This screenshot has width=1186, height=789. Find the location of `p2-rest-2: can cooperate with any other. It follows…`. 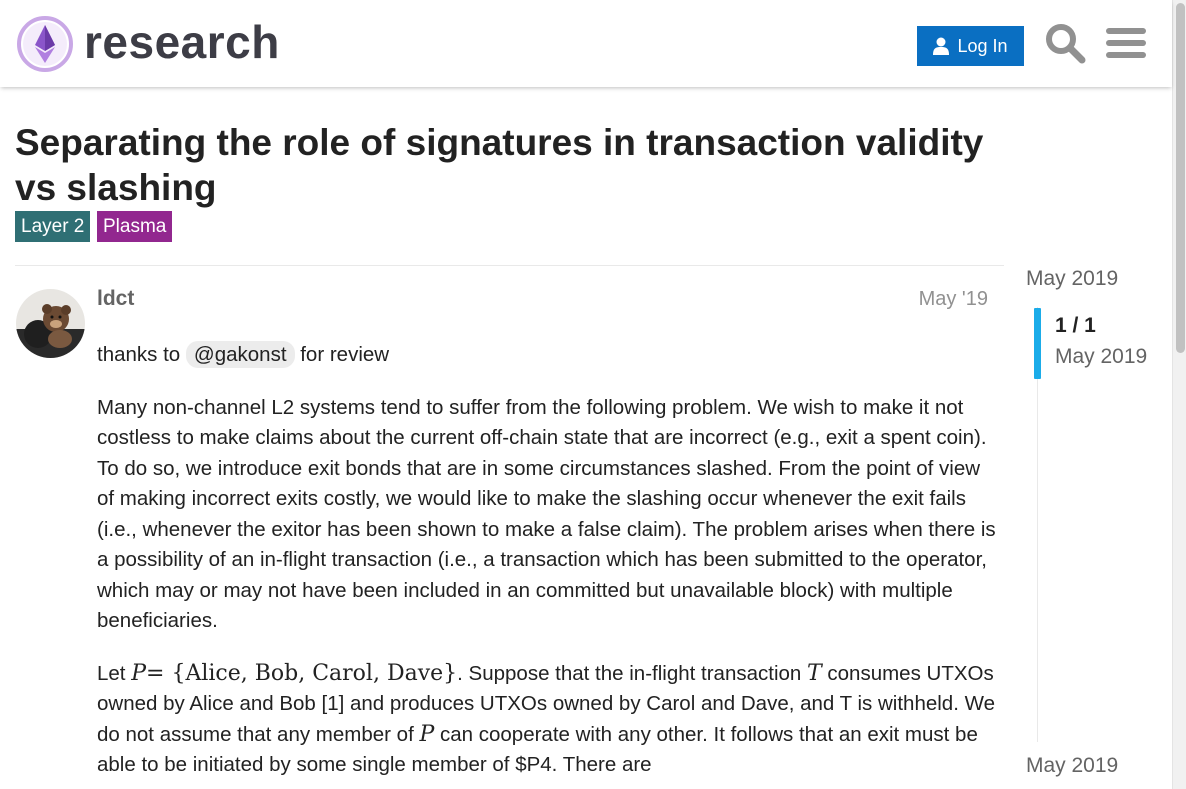

p2-rest-2: can cooperate with any other. It follows… is located at coordinates (537, 749).